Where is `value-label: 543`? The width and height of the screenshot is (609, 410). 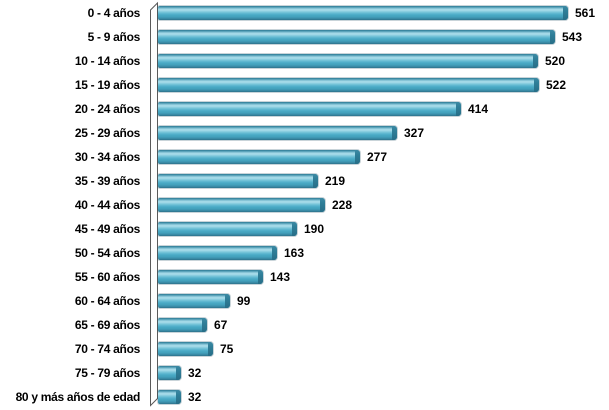
value-label: 543 is located at coordinates (572, 37).